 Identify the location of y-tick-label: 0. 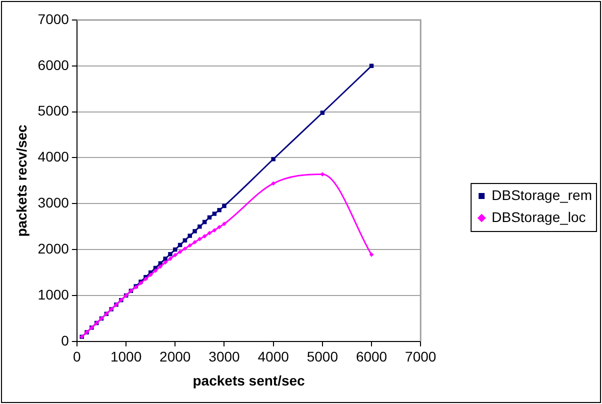
(65, 340).